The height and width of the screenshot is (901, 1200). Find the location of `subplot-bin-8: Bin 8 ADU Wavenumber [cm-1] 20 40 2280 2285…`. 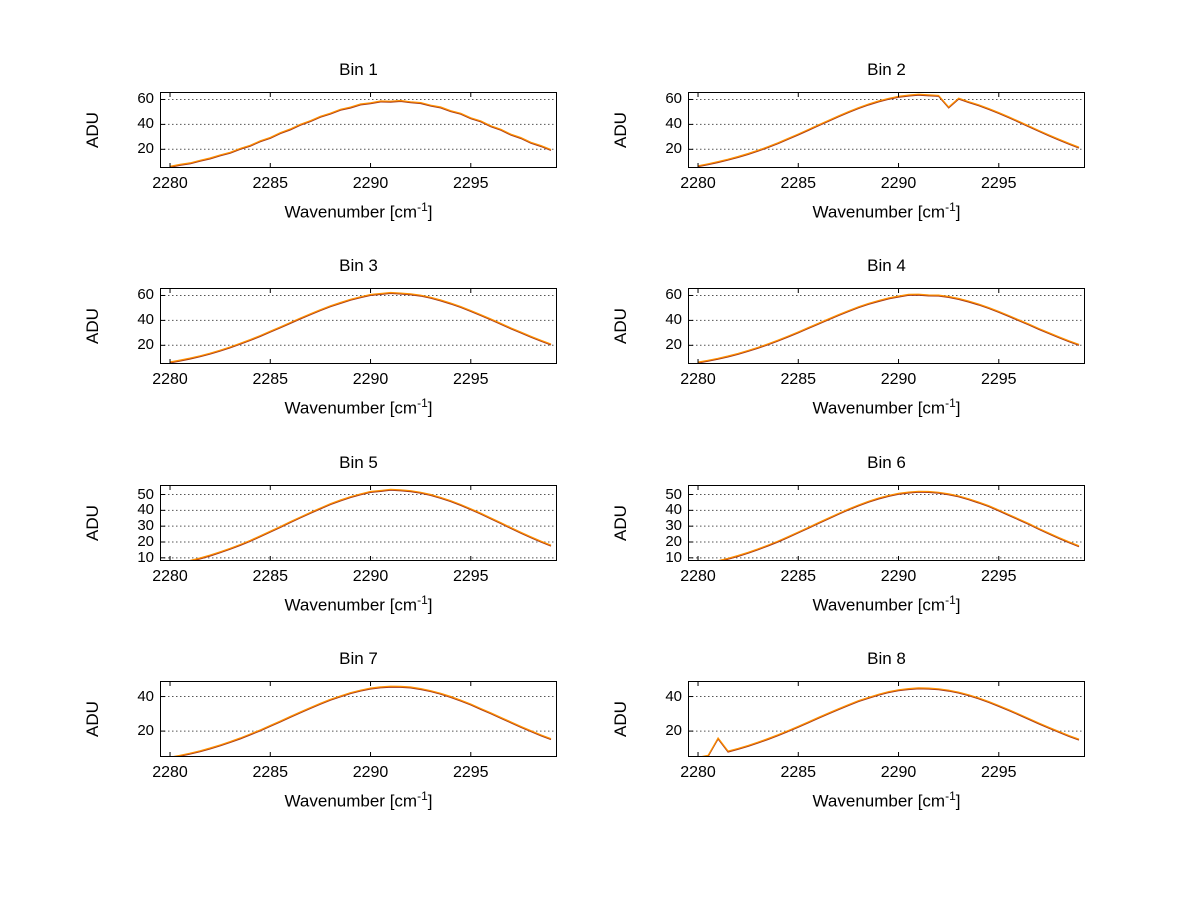

subplot-bin-8: Bin 8 ADU Wavenumber [cm-1] 20 40 2280 2285… is located at coordinates (863, 740).